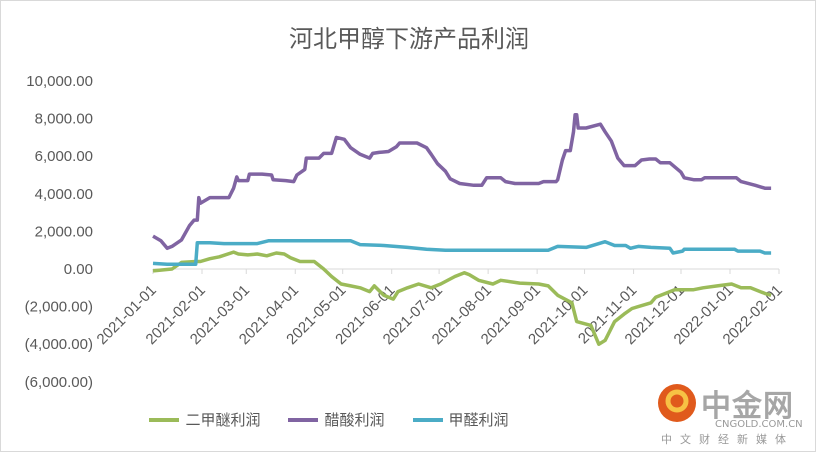 The image size is (816, 452). I want to click on y-tick-label: 0.00, so click(78, 269).